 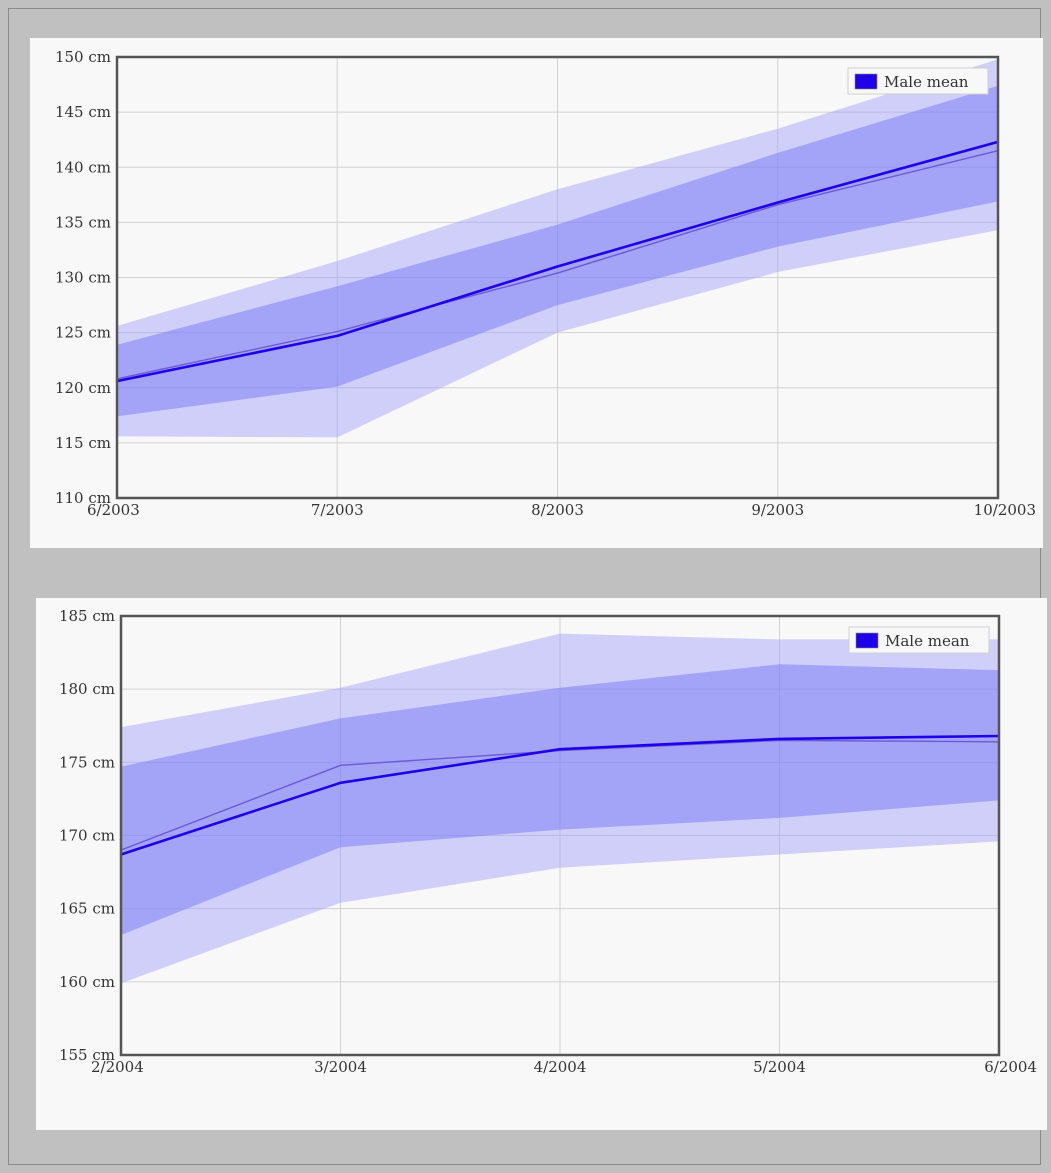 What do you see at coordinates (83, 278) in the screenshot?
I see `y-tick-label: 130 cm` at bounding box center [83, 278].